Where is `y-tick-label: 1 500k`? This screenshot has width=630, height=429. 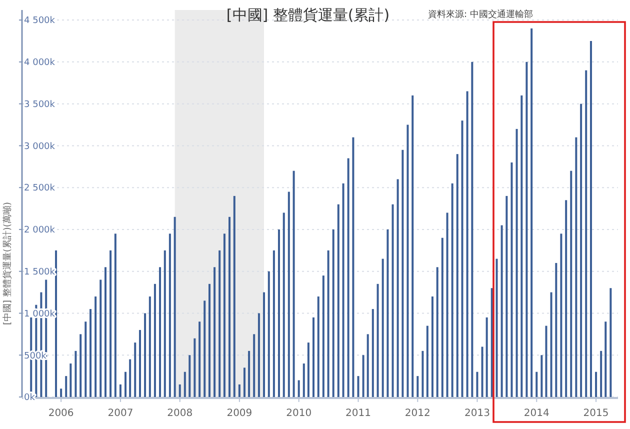
y-tick-label: 1 500k is located at coordinates (40, 273).